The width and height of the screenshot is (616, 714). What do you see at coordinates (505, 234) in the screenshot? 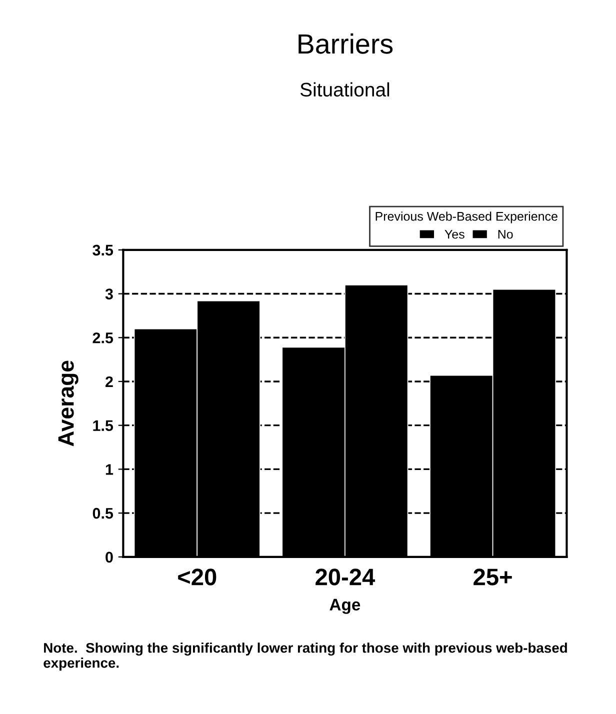
I see `legend-label: No` at bounding box center [505, 234].